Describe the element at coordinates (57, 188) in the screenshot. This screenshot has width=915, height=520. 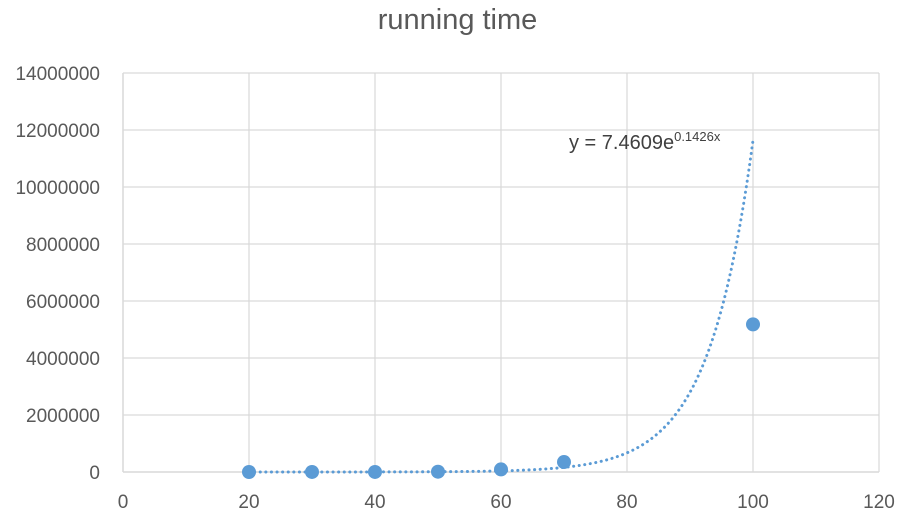
I see `y-tick-label: 10000000` at that location.